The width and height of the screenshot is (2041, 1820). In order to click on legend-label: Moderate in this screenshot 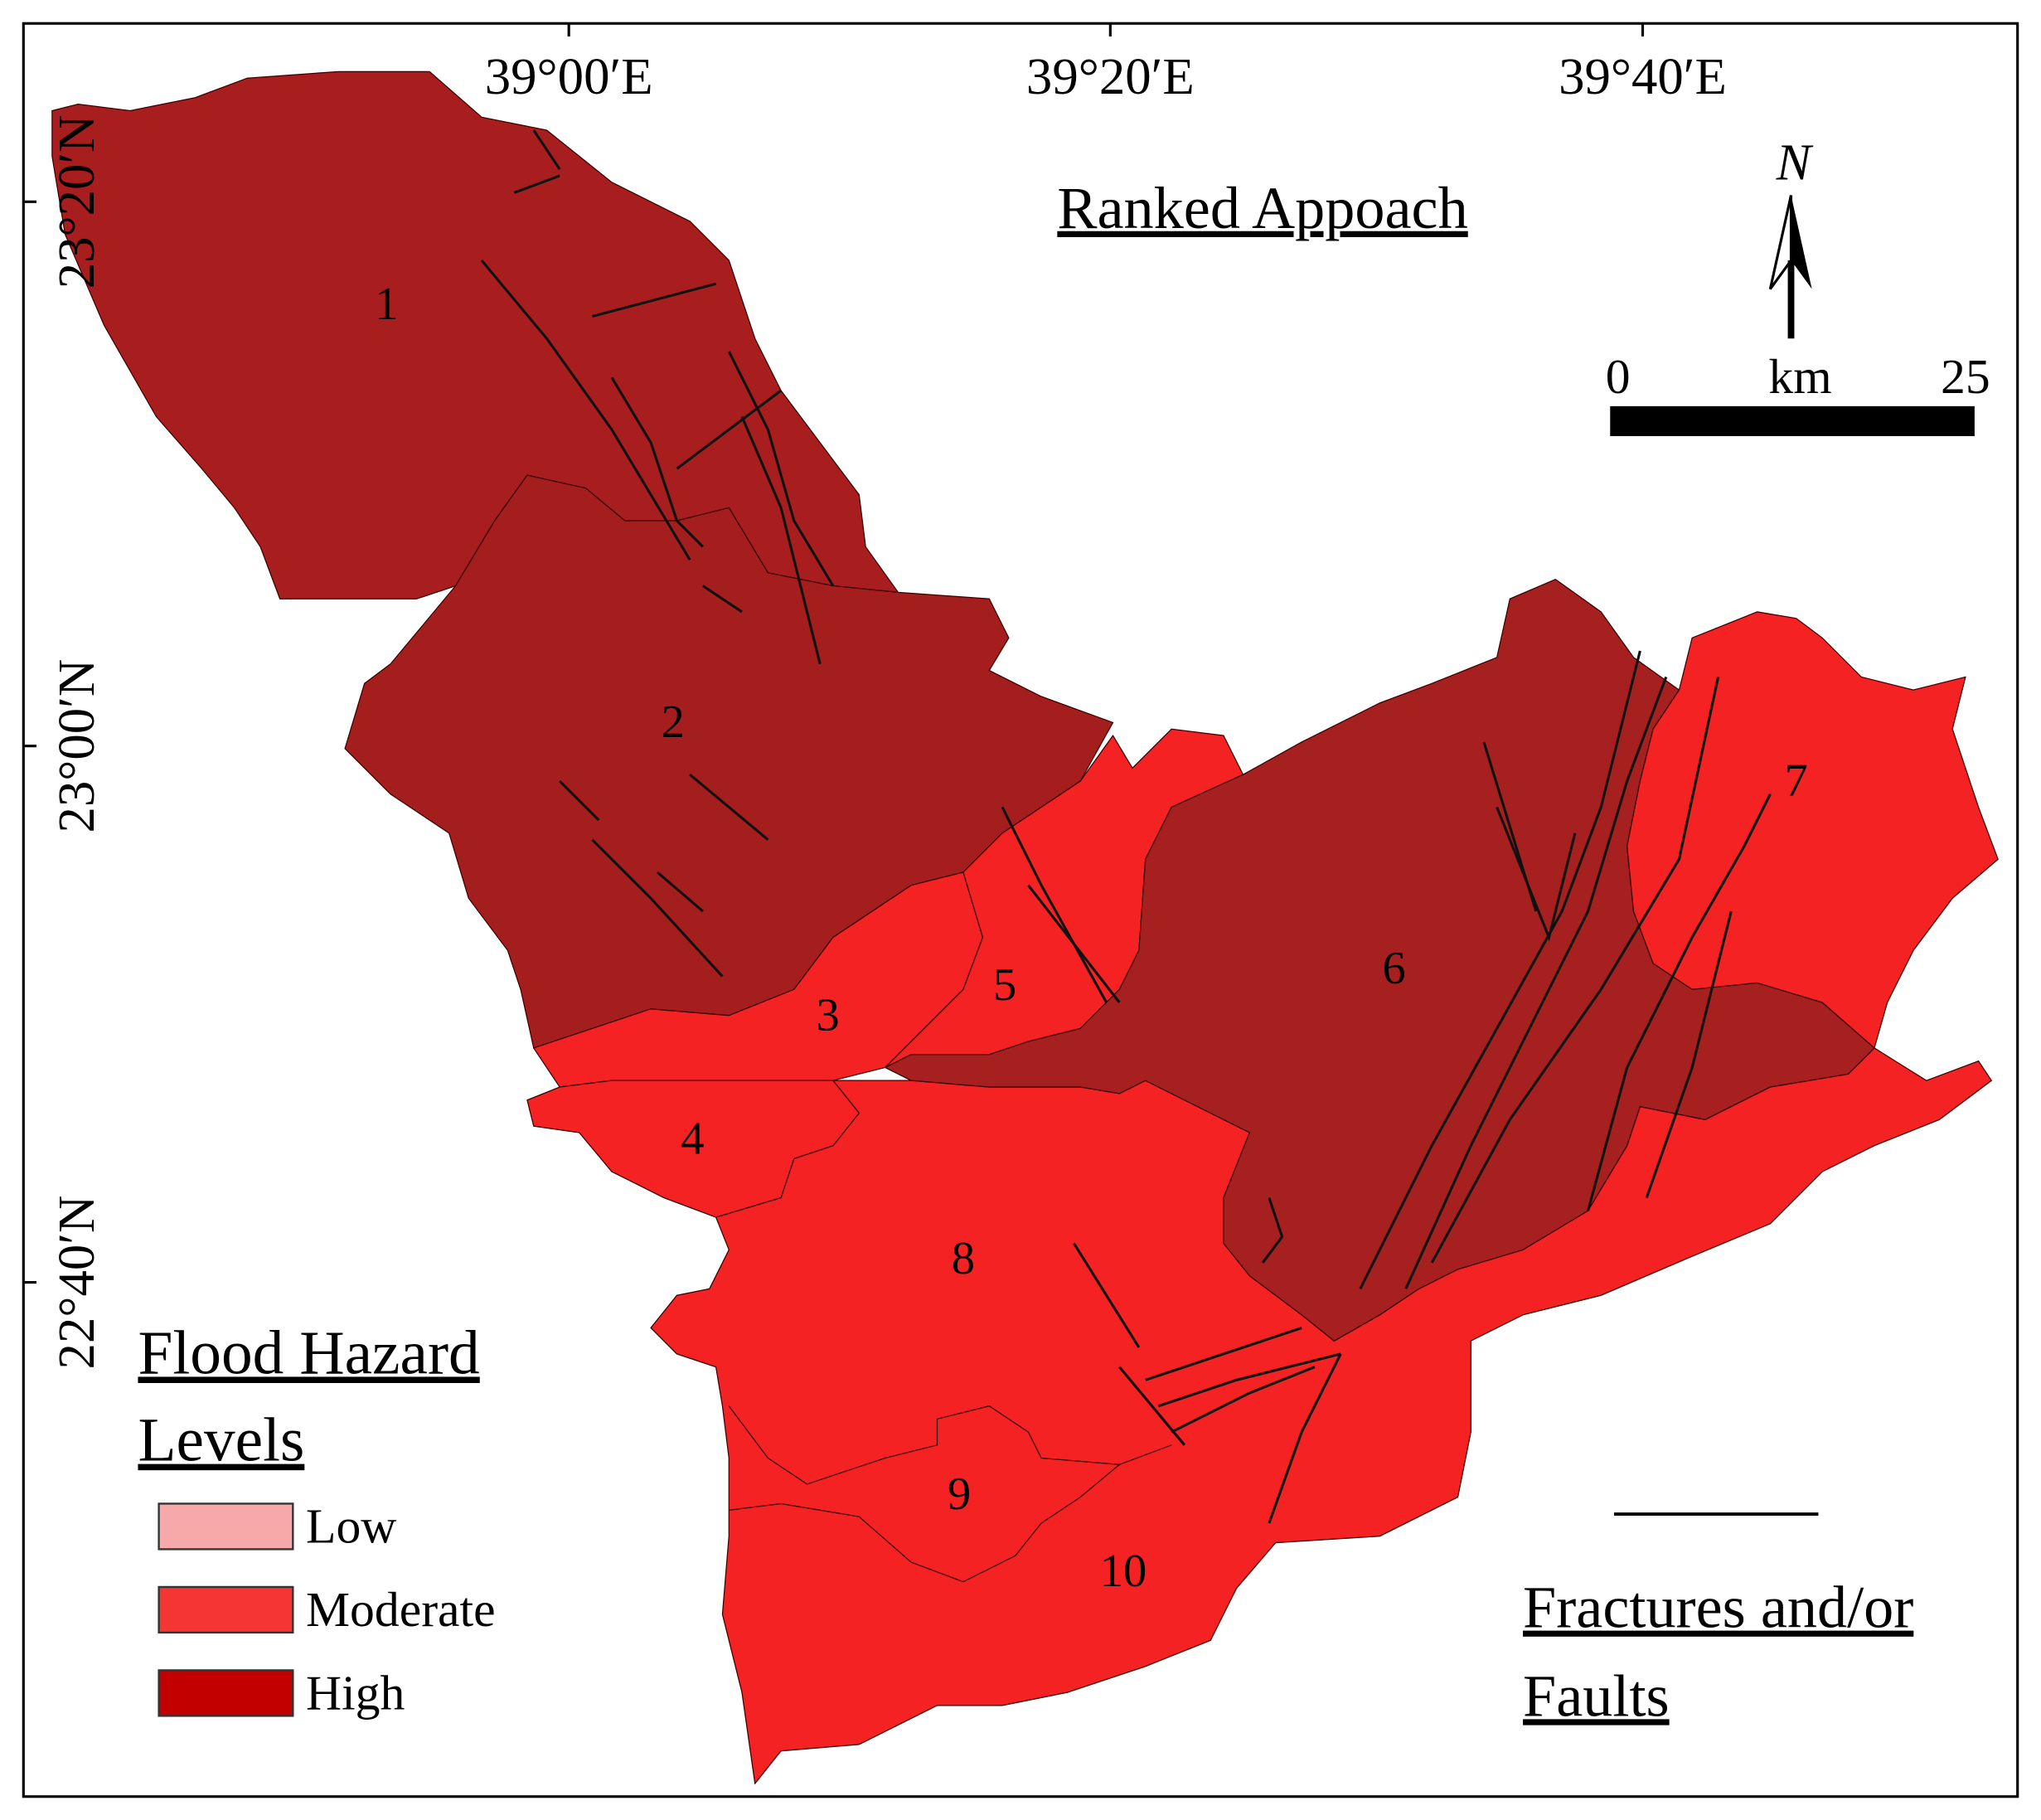, I will do `click(401, 1609)`.